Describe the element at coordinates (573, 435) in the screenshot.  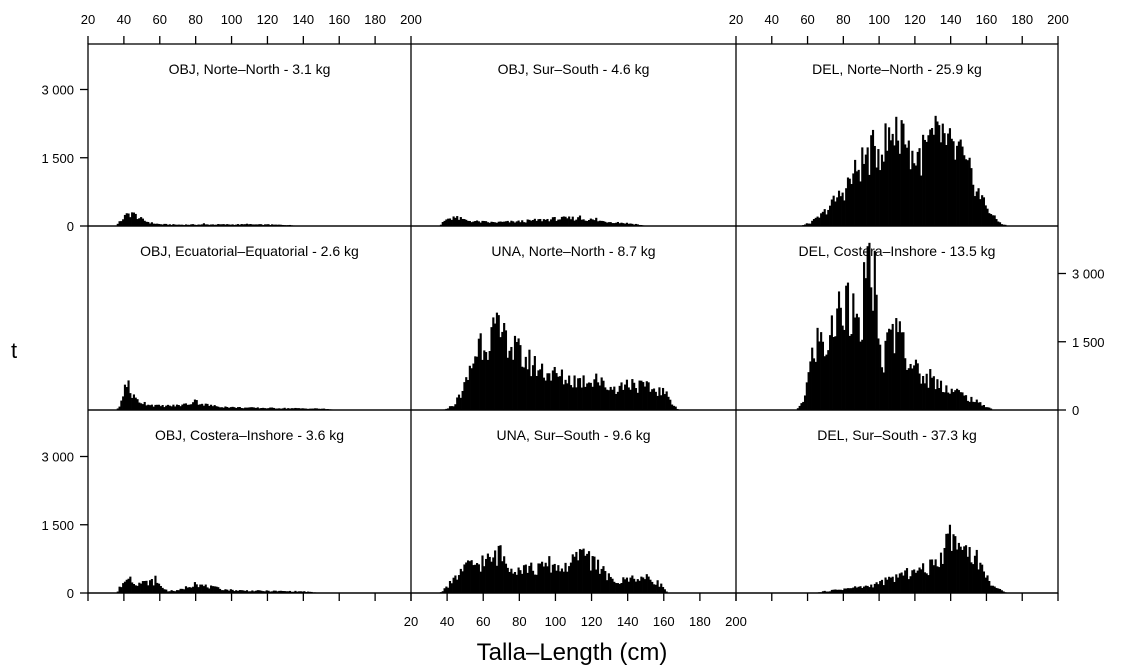
I see `panel-title: UNA, Sur–South - 9.6 kg` at that location.